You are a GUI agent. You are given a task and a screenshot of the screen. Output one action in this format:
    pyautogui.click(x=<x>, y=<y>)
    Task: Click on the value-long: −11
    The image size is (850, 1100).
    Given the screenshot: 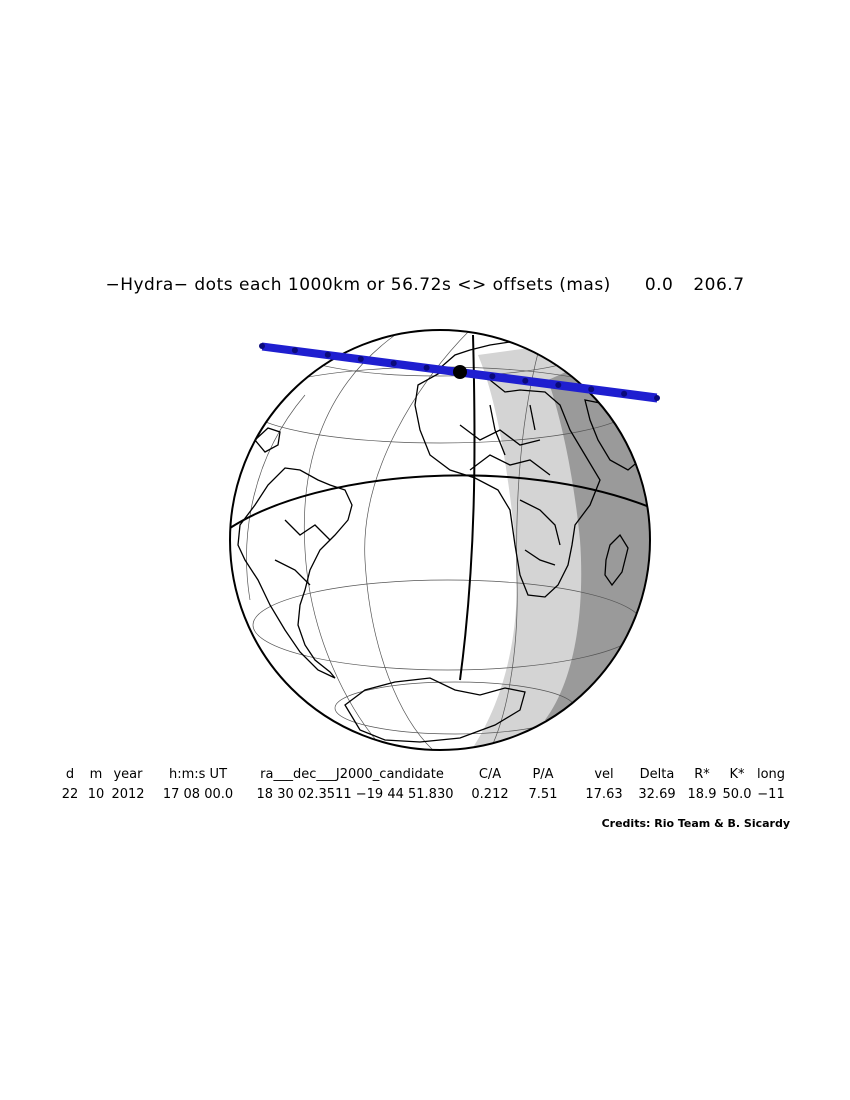 What is the action you would take?
    pyautogui.click(x=771, y=794)
    